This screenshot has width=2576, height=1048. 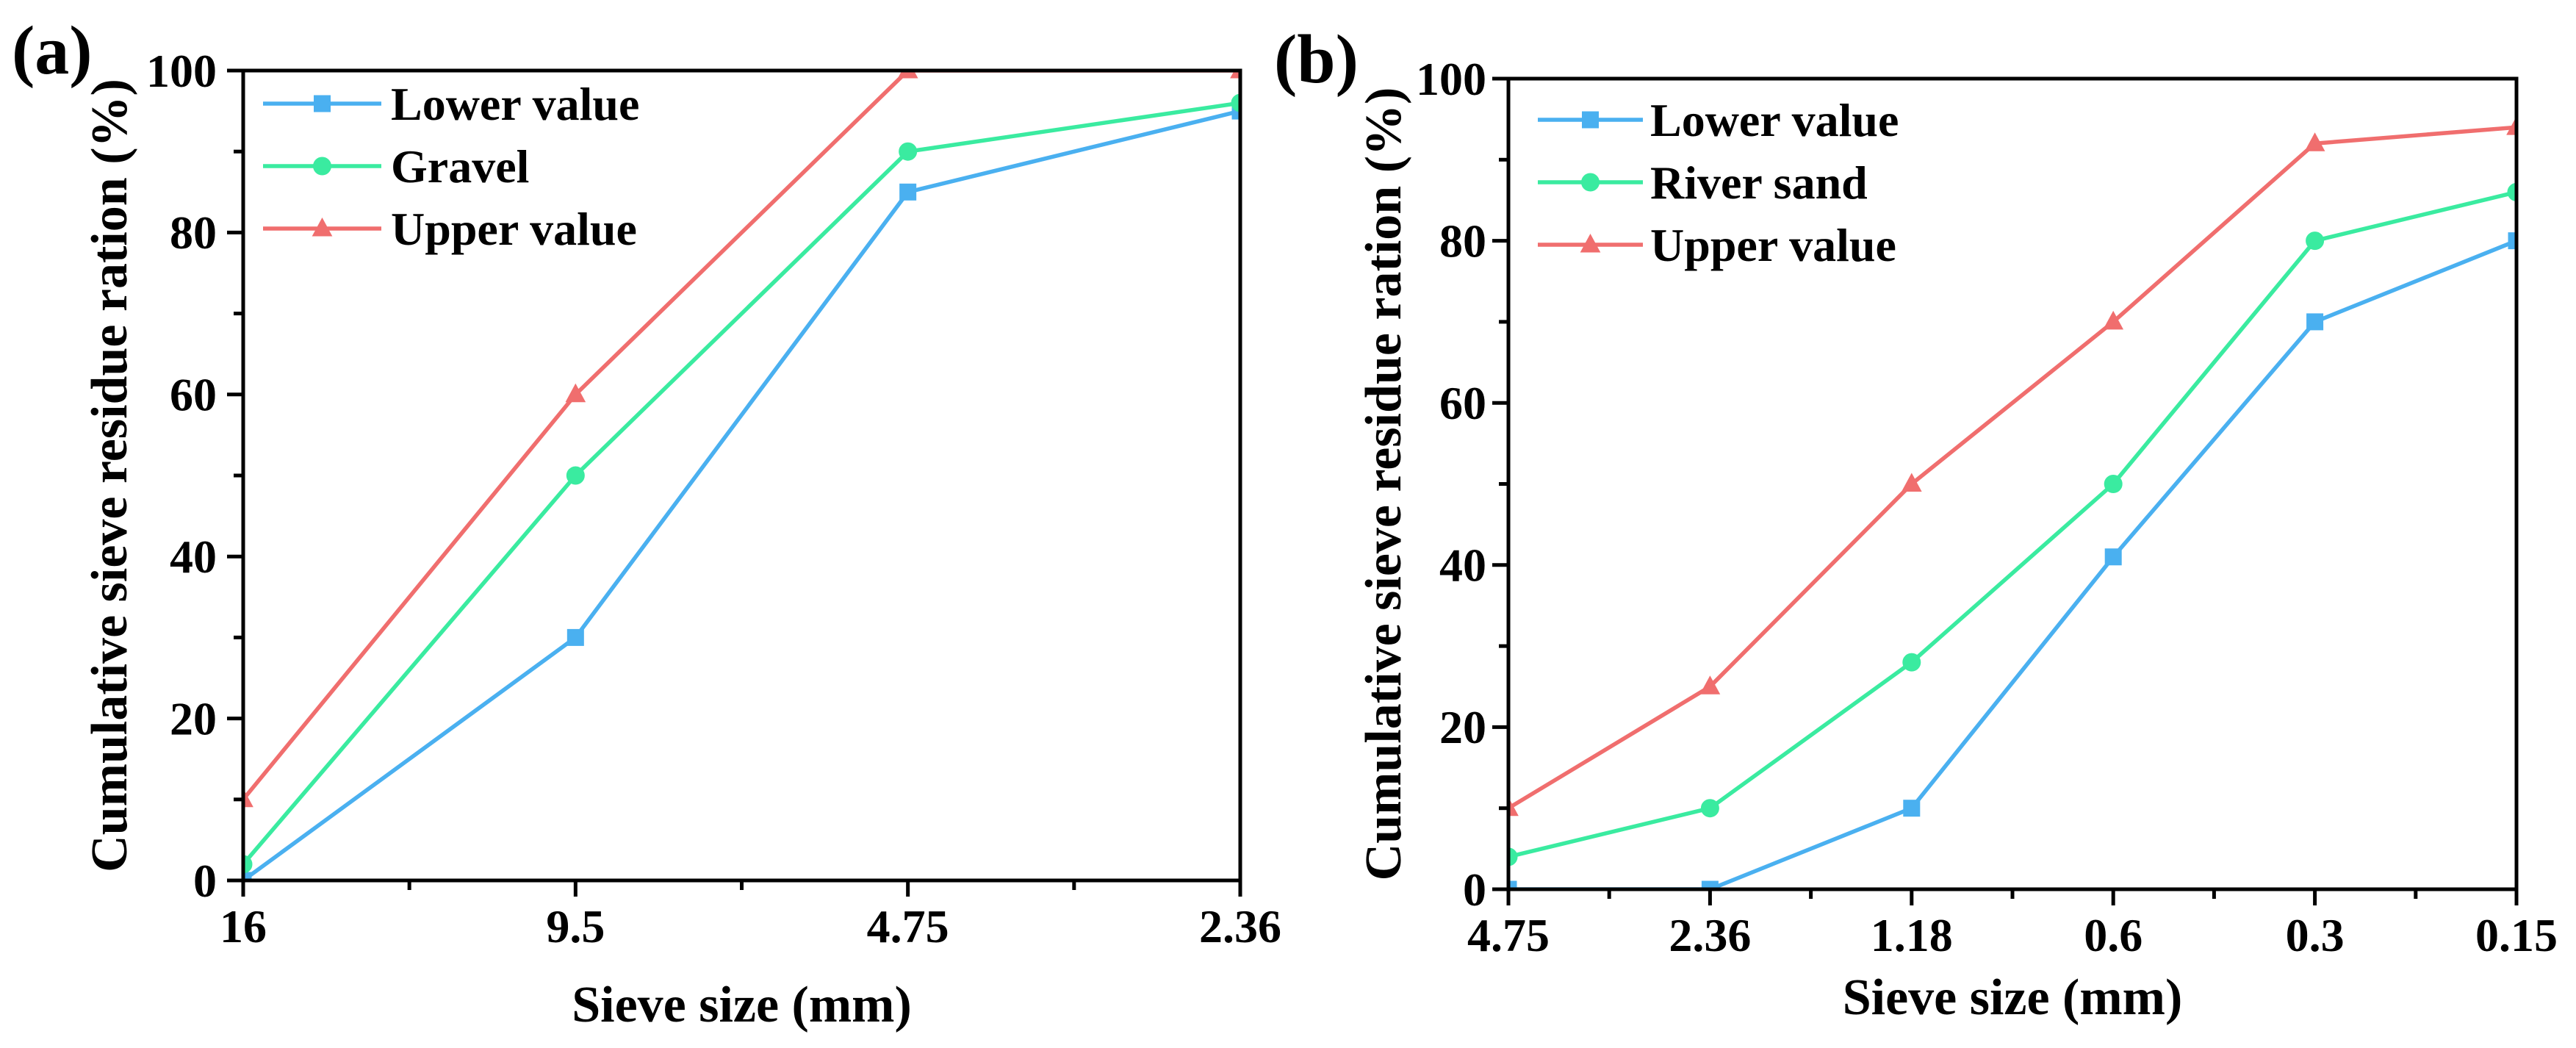 I want to click on legend-entry-gravel: Gravel, so click(x=396, y=166).